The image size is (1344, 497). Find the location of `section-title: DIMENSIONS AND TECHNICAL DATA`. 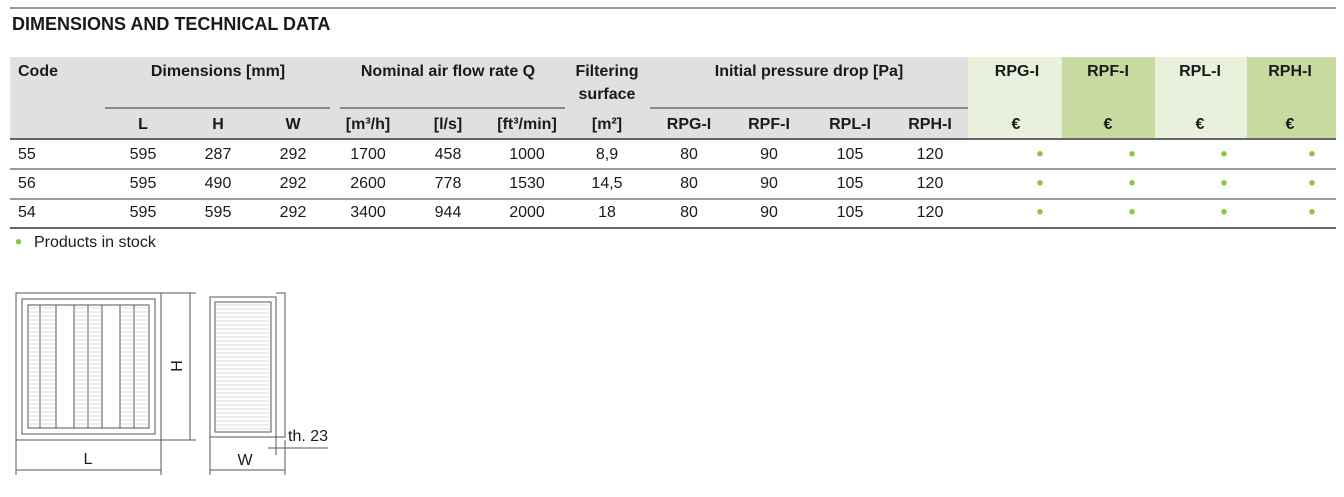

section-title: DIMENSIONS AND TECHNICAL DATA is located at coordinates (171, 24).